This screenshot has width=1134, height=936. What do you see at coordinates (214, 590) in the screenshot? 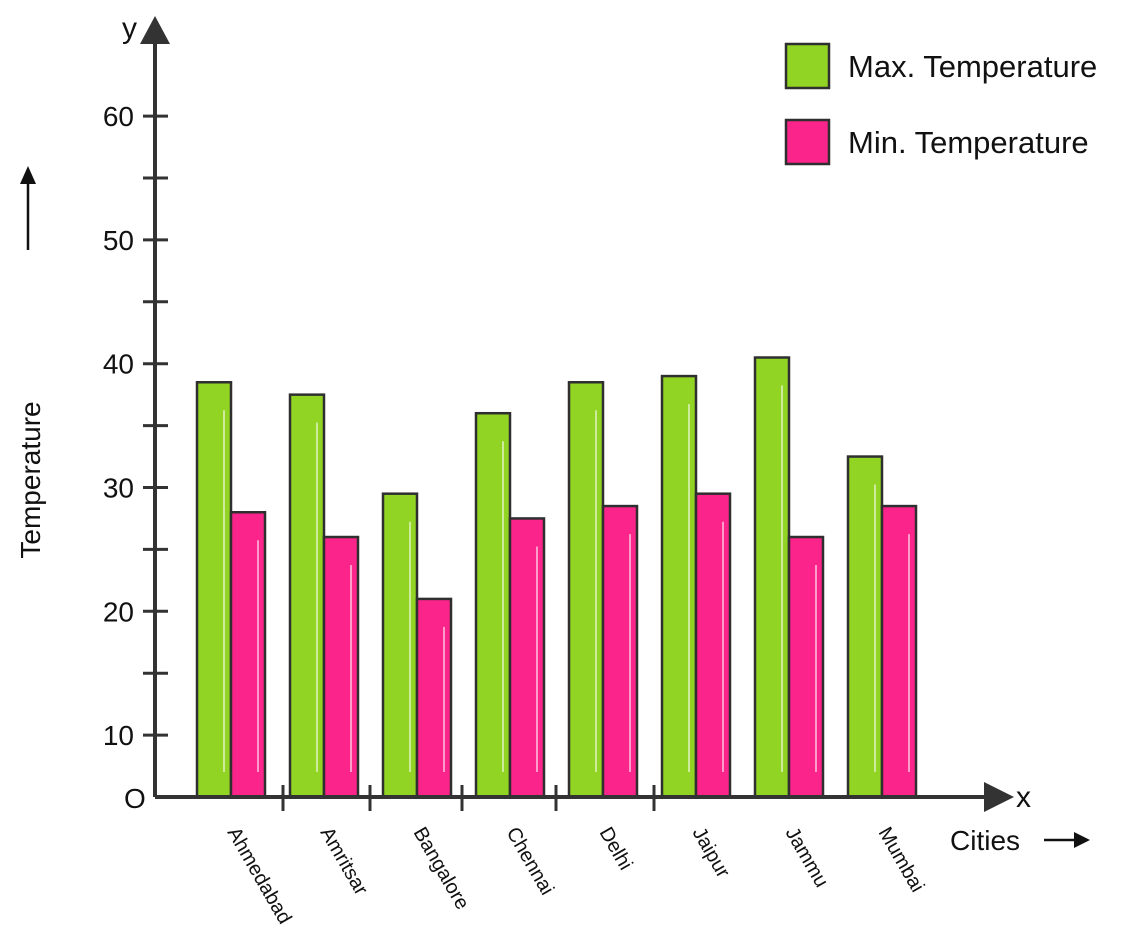
I see `max-bar-ahmedabad` at bounding box center [214, 590].